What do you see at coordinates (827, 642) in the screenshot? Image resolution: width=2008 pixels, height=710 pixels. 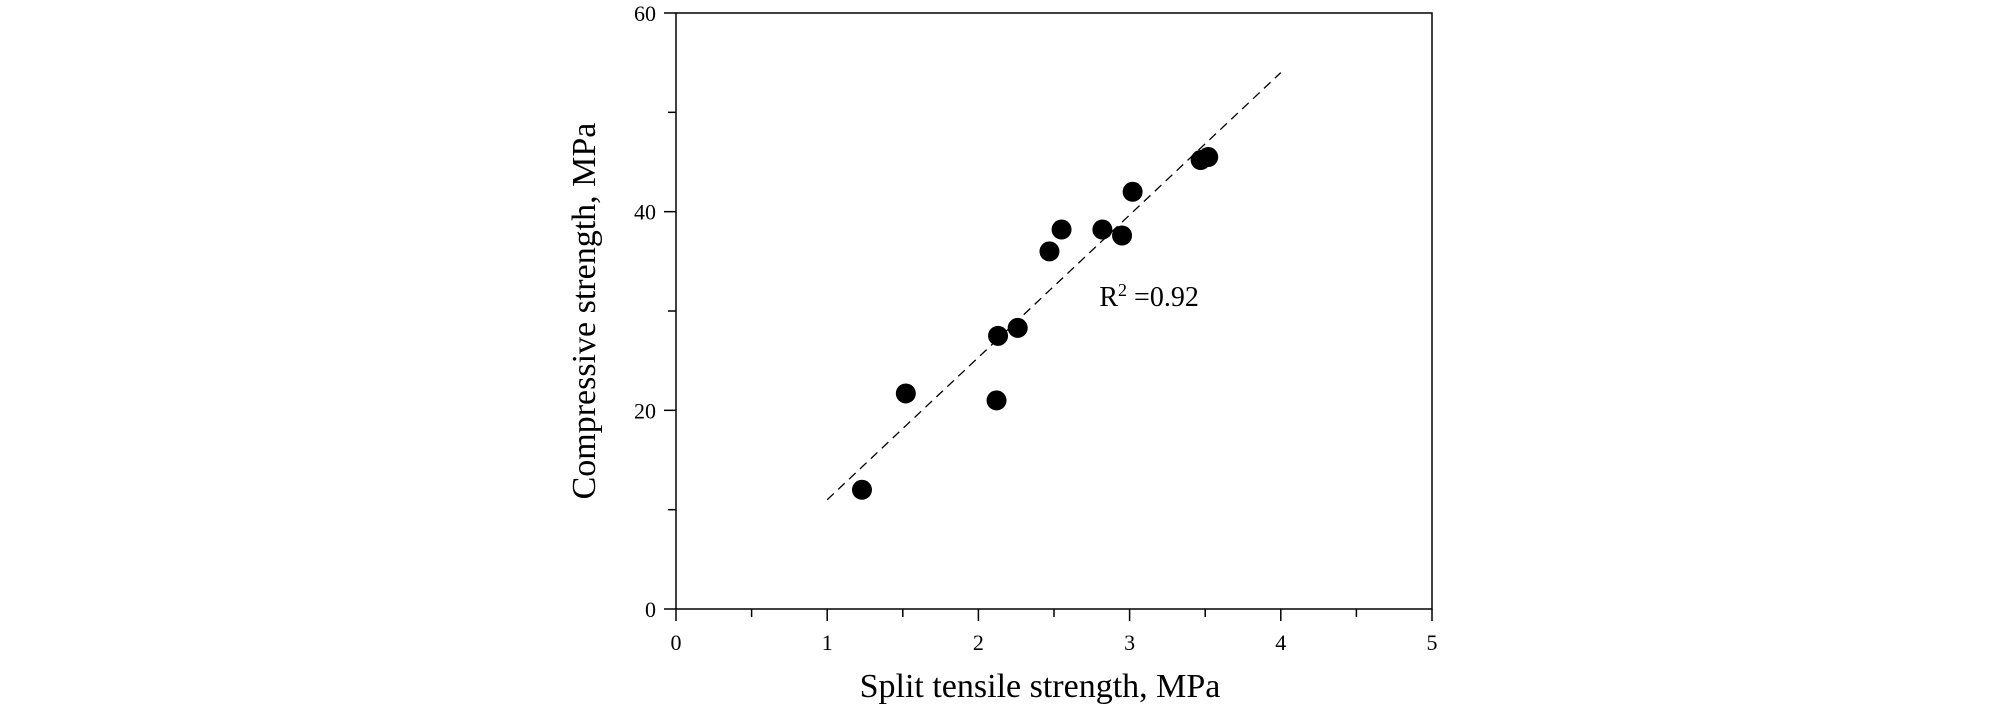 I see `x-tick-label: 1` at bounding box center [827, 642].